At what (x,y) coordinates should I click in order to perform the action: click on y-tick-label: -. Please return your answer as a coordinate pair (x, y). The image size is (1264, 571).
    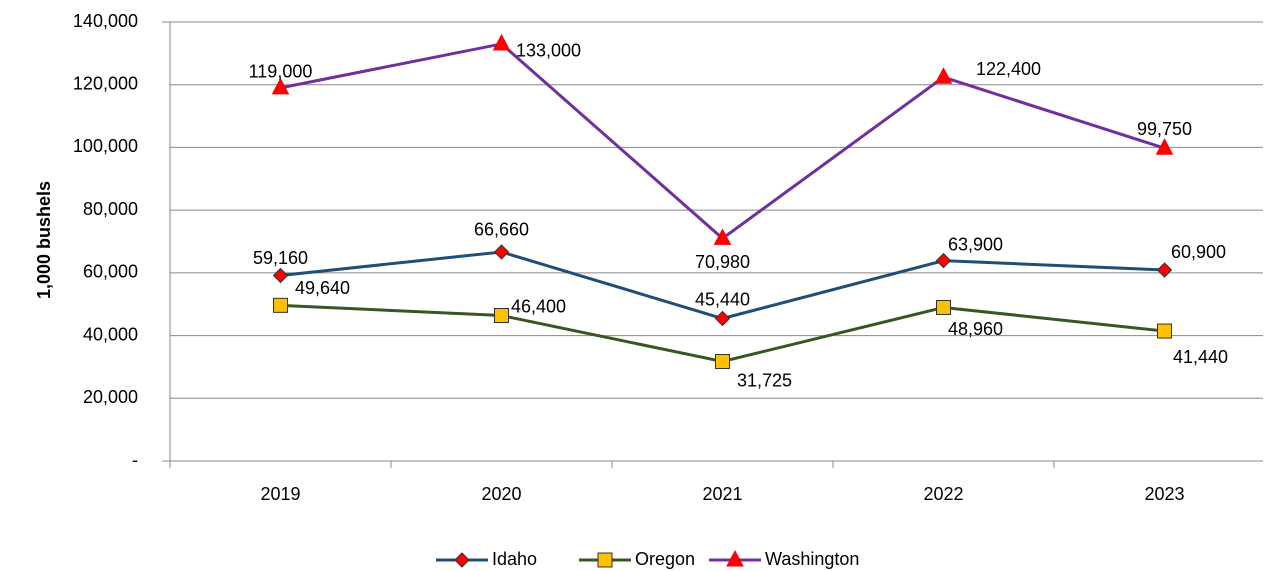
    Looking at the image, I should click on (135, 460).